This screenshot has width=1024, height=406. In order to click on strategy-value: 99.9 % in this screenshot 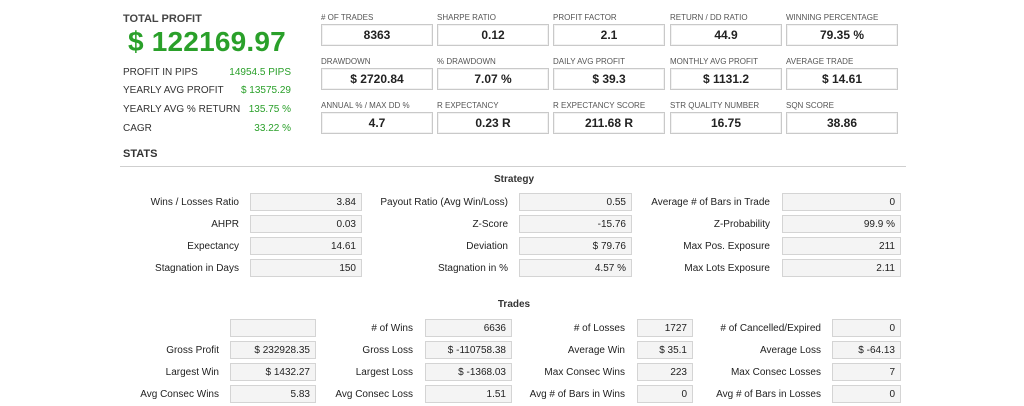, I will do `click(841, 224)`.